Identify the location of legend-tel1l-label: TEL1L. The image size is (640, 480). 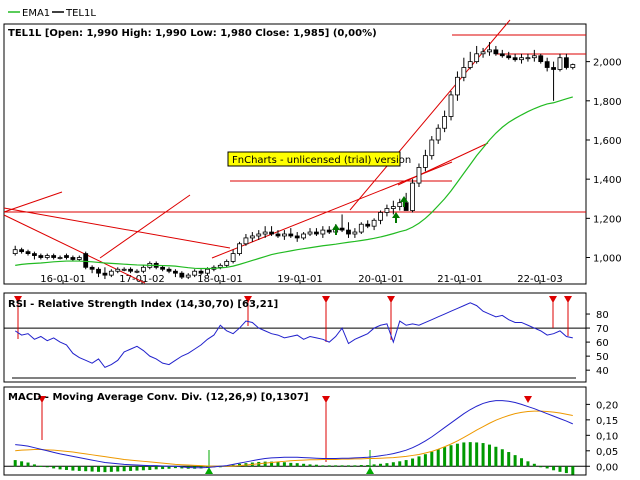
(80, 13).